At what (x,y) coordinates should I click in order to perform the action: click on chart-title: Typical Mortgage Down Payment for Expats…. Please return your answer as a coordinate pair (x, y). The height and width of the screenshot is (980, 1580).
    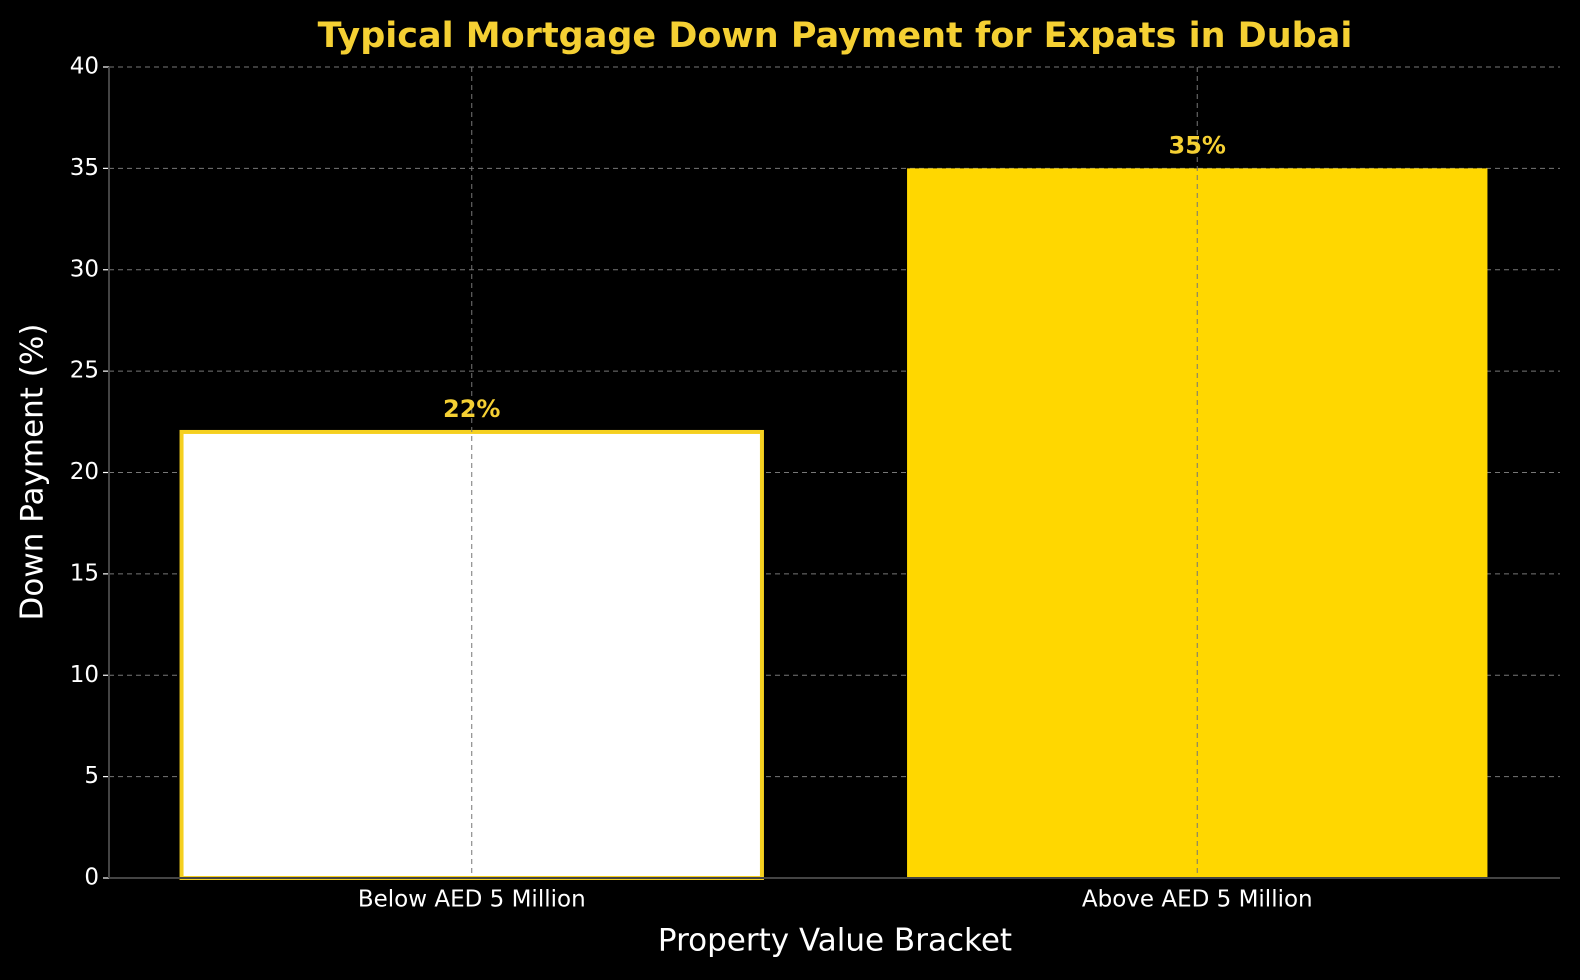
    Looking at the image, I should click on (835, 36).